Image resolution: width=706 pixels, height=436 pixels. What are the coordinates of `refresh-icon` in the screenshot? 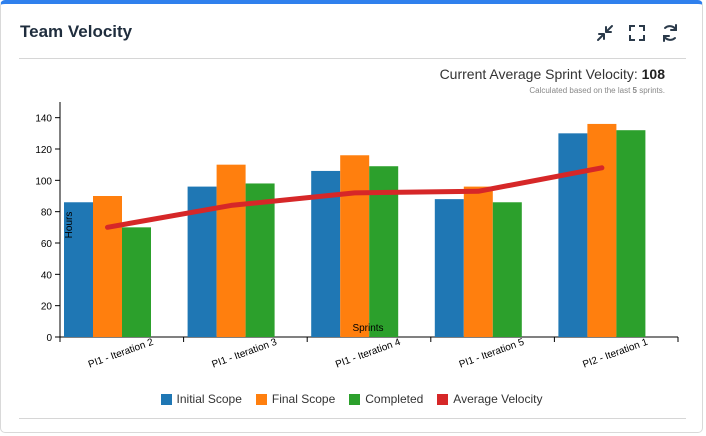 It's located at (670, 33).